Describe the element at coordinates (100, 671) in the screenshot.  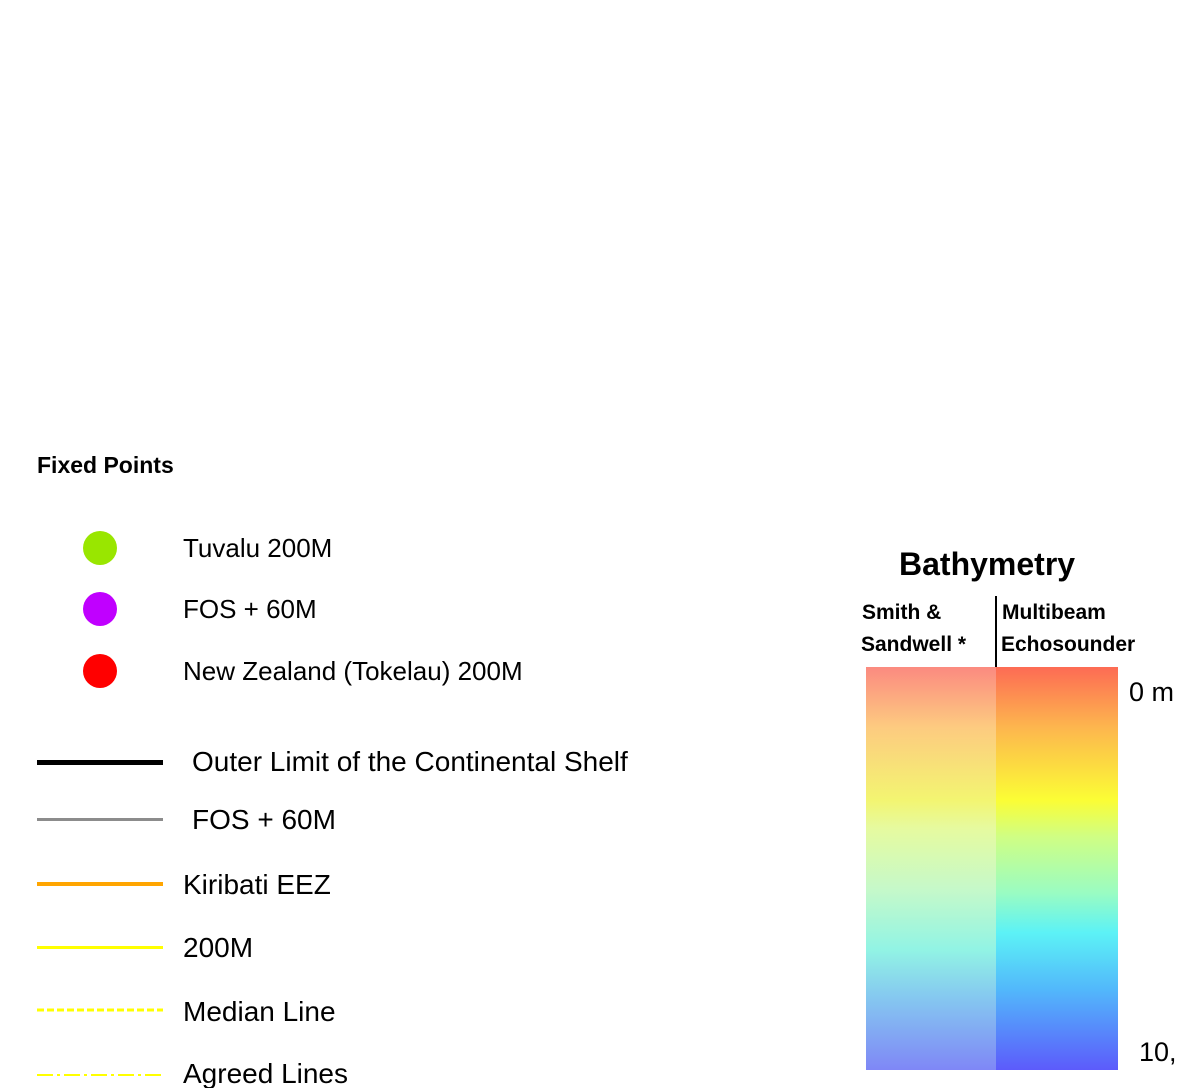
I see `new-zealand-tokelau-200m-point-icon` at that location.